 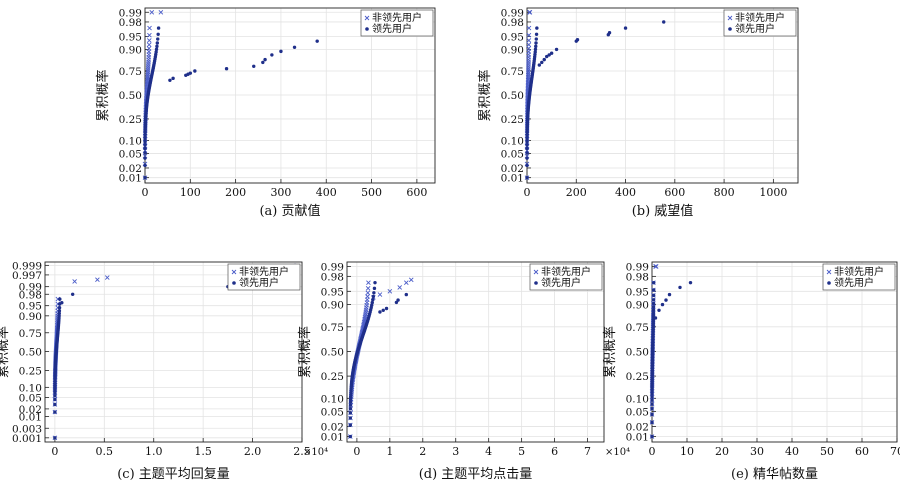 I want to click on x-tick-label: 2, so click(x=422, y=451).